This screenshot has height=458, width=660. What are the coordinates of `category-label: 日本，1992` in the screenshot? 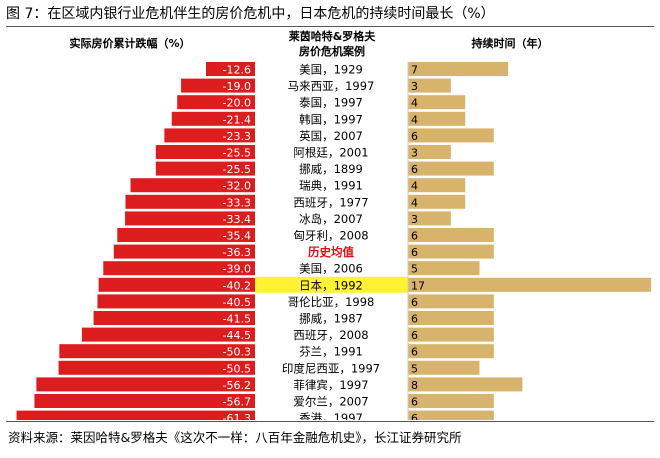 It's located at (331, 285).